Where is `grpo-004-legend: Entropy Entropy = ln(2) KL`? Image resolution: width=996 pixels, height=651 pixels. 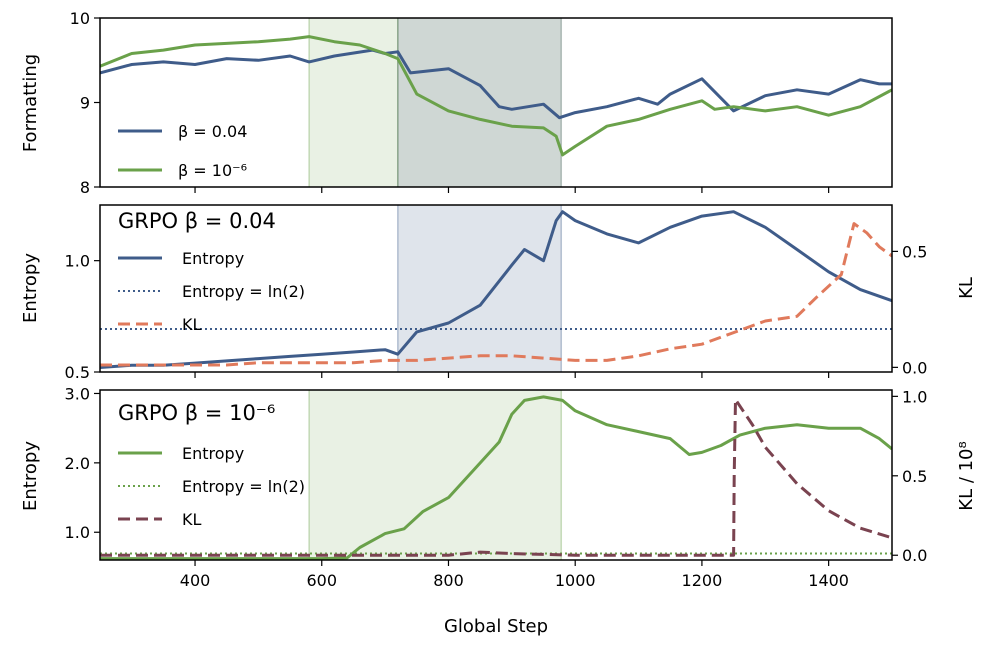 grpo-004-legend: Entropy Entropy = ln(2) KL is located at coordinates (211, 291).